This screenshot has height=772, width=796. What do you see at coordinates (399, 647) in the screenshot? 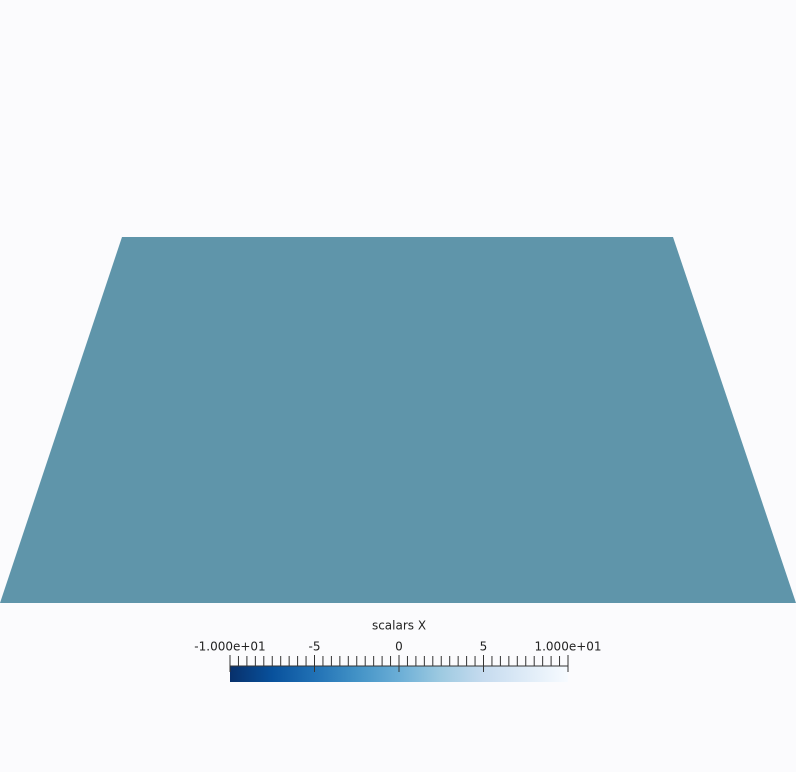
I see `tick-label: 0` at bounding box center [399, 647].